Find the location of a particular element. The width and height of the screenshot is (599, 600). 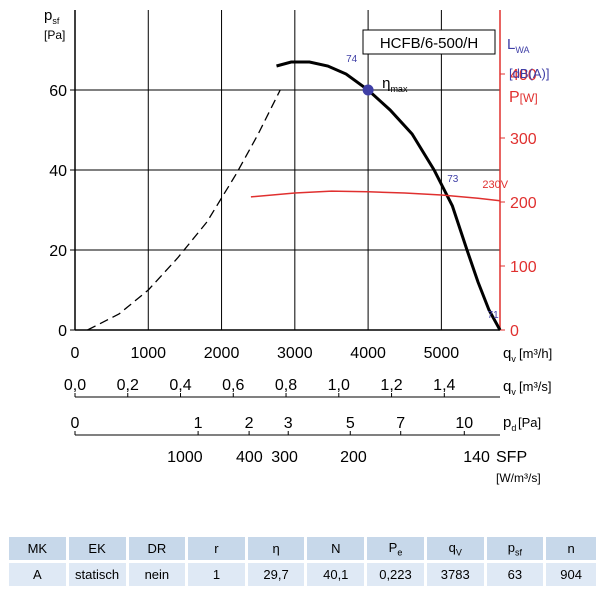

table-header-cell: EK is located at coordinates (97, 548).